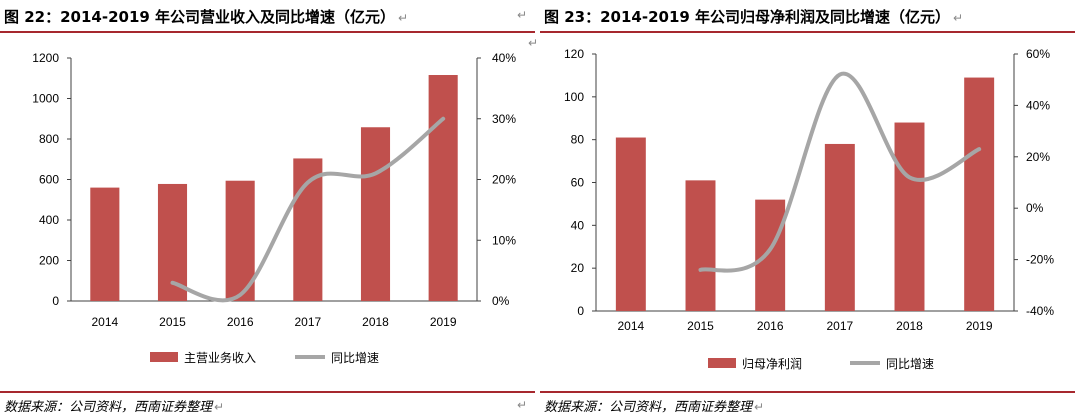 This screenshot has width=1080, height=419. Describe the element at coordinates (754, 17) in the screenshot. I see `chart-title: 图 23：2014-2019 年公司归母净利润及同比增速（亿元） ↵` at that location.